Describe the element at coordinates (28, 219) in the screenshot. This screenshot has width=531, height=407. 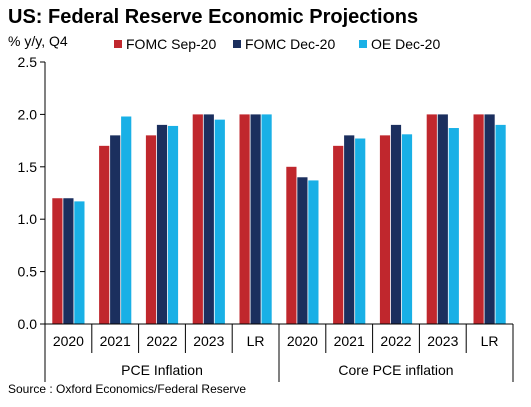
I see `y-tick-label: 1.0` at that location.